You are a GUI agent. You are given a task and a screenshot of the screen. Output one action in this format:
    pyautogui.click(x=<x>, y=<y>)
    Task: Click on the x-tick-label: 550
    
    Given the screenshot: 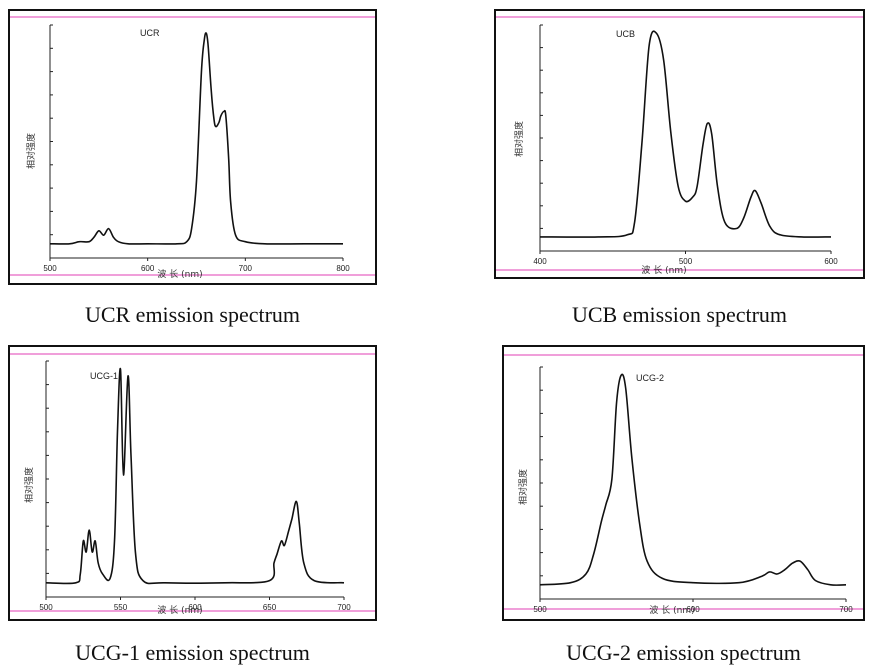 What is the action you would take?
    pyautogui.click(x=121, y=607)
    